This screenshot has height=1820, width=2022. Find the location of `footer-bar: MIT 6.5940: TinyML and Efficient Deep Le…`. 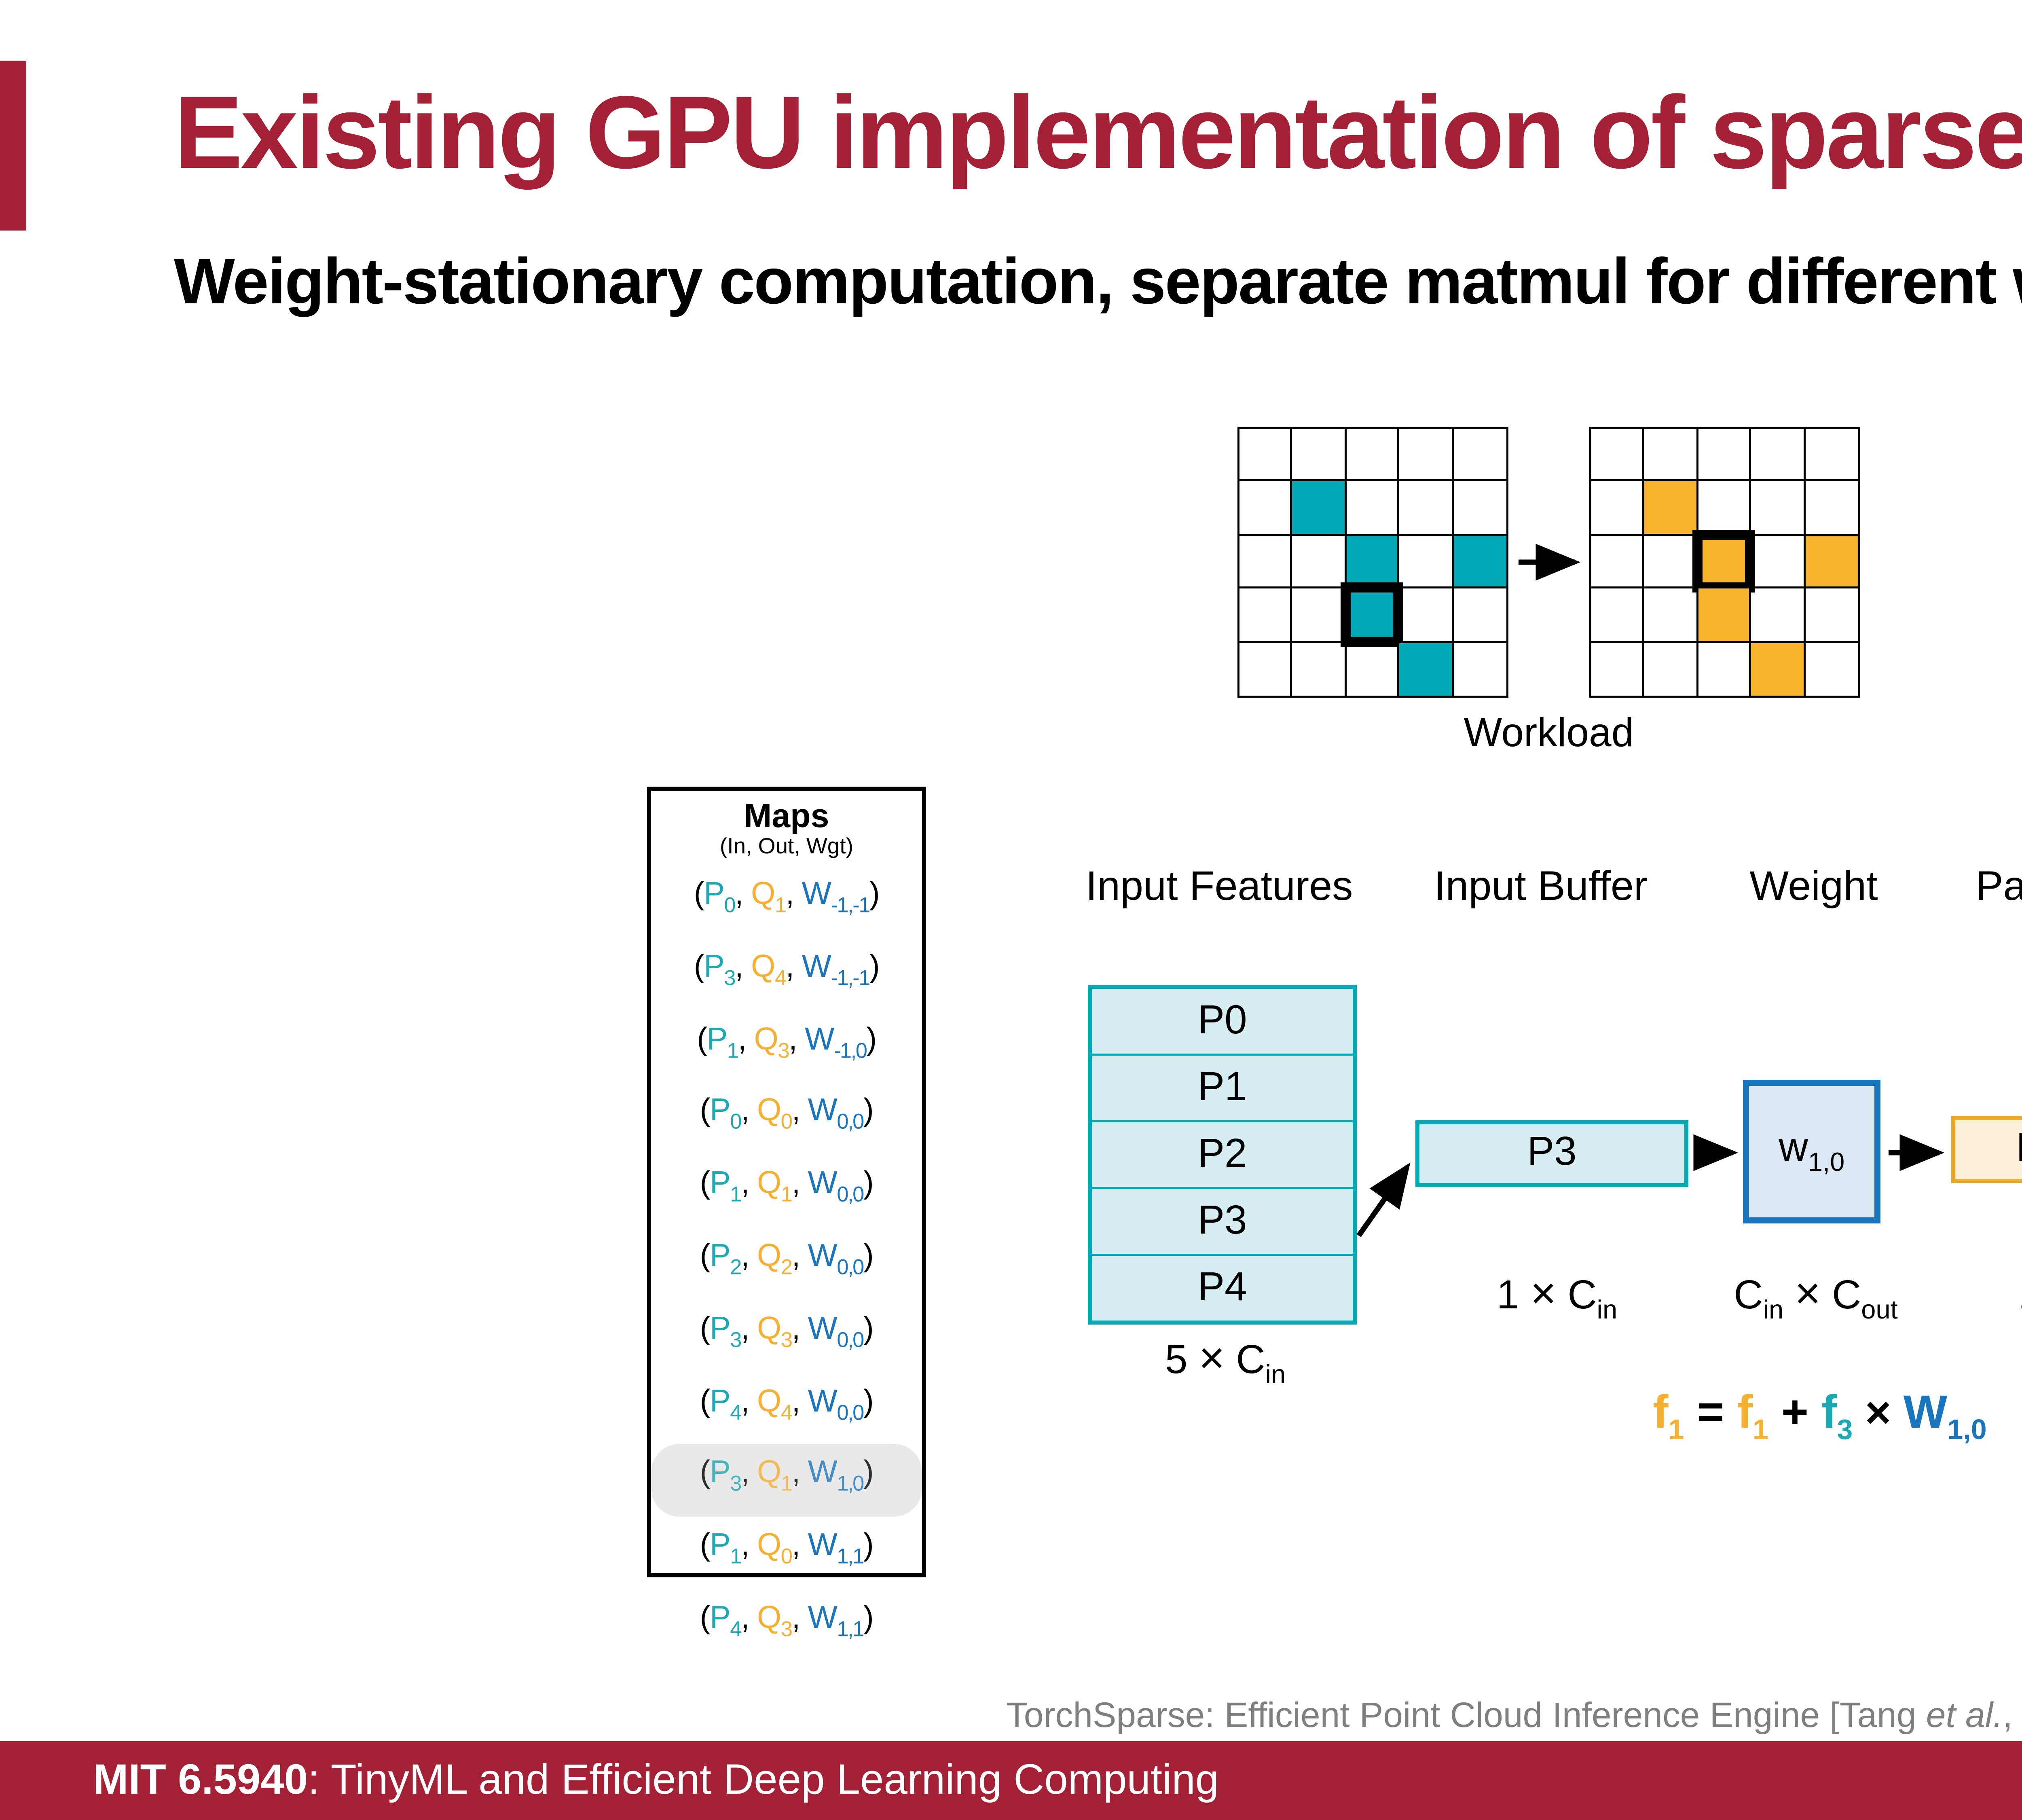

footer-bar: MIT 6.5940: TinyML and Efficient Deep Le… is located at coordinates (1011, 1781).